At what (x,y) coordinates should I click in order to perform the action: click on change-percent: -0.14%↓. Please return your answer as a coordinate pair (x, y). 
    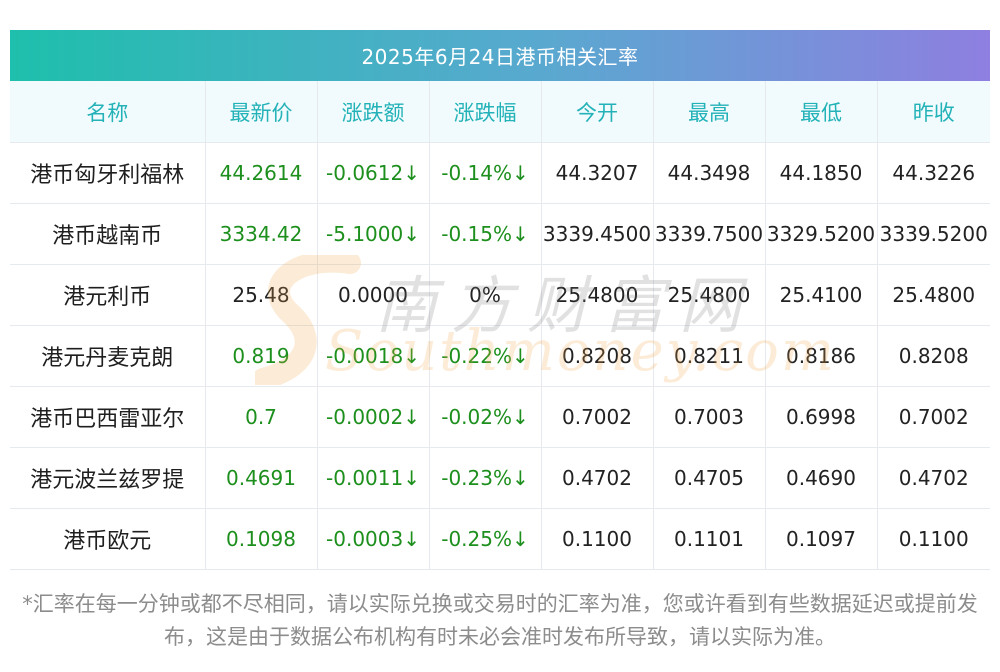
    Looking at the image, I should click on (485, 173).